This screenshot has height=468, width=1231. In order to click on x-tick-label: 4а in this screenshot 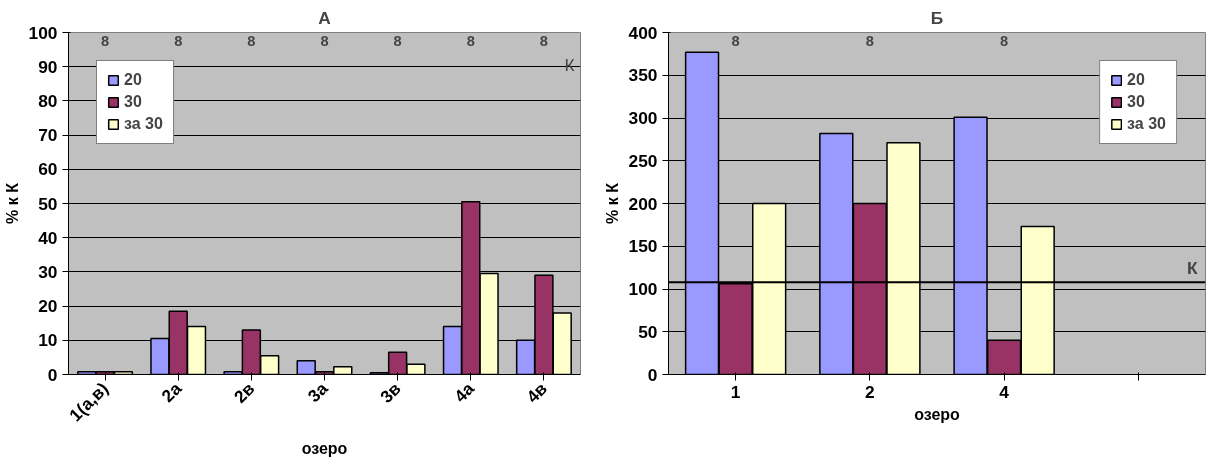, I will do `click(464, 392)`.